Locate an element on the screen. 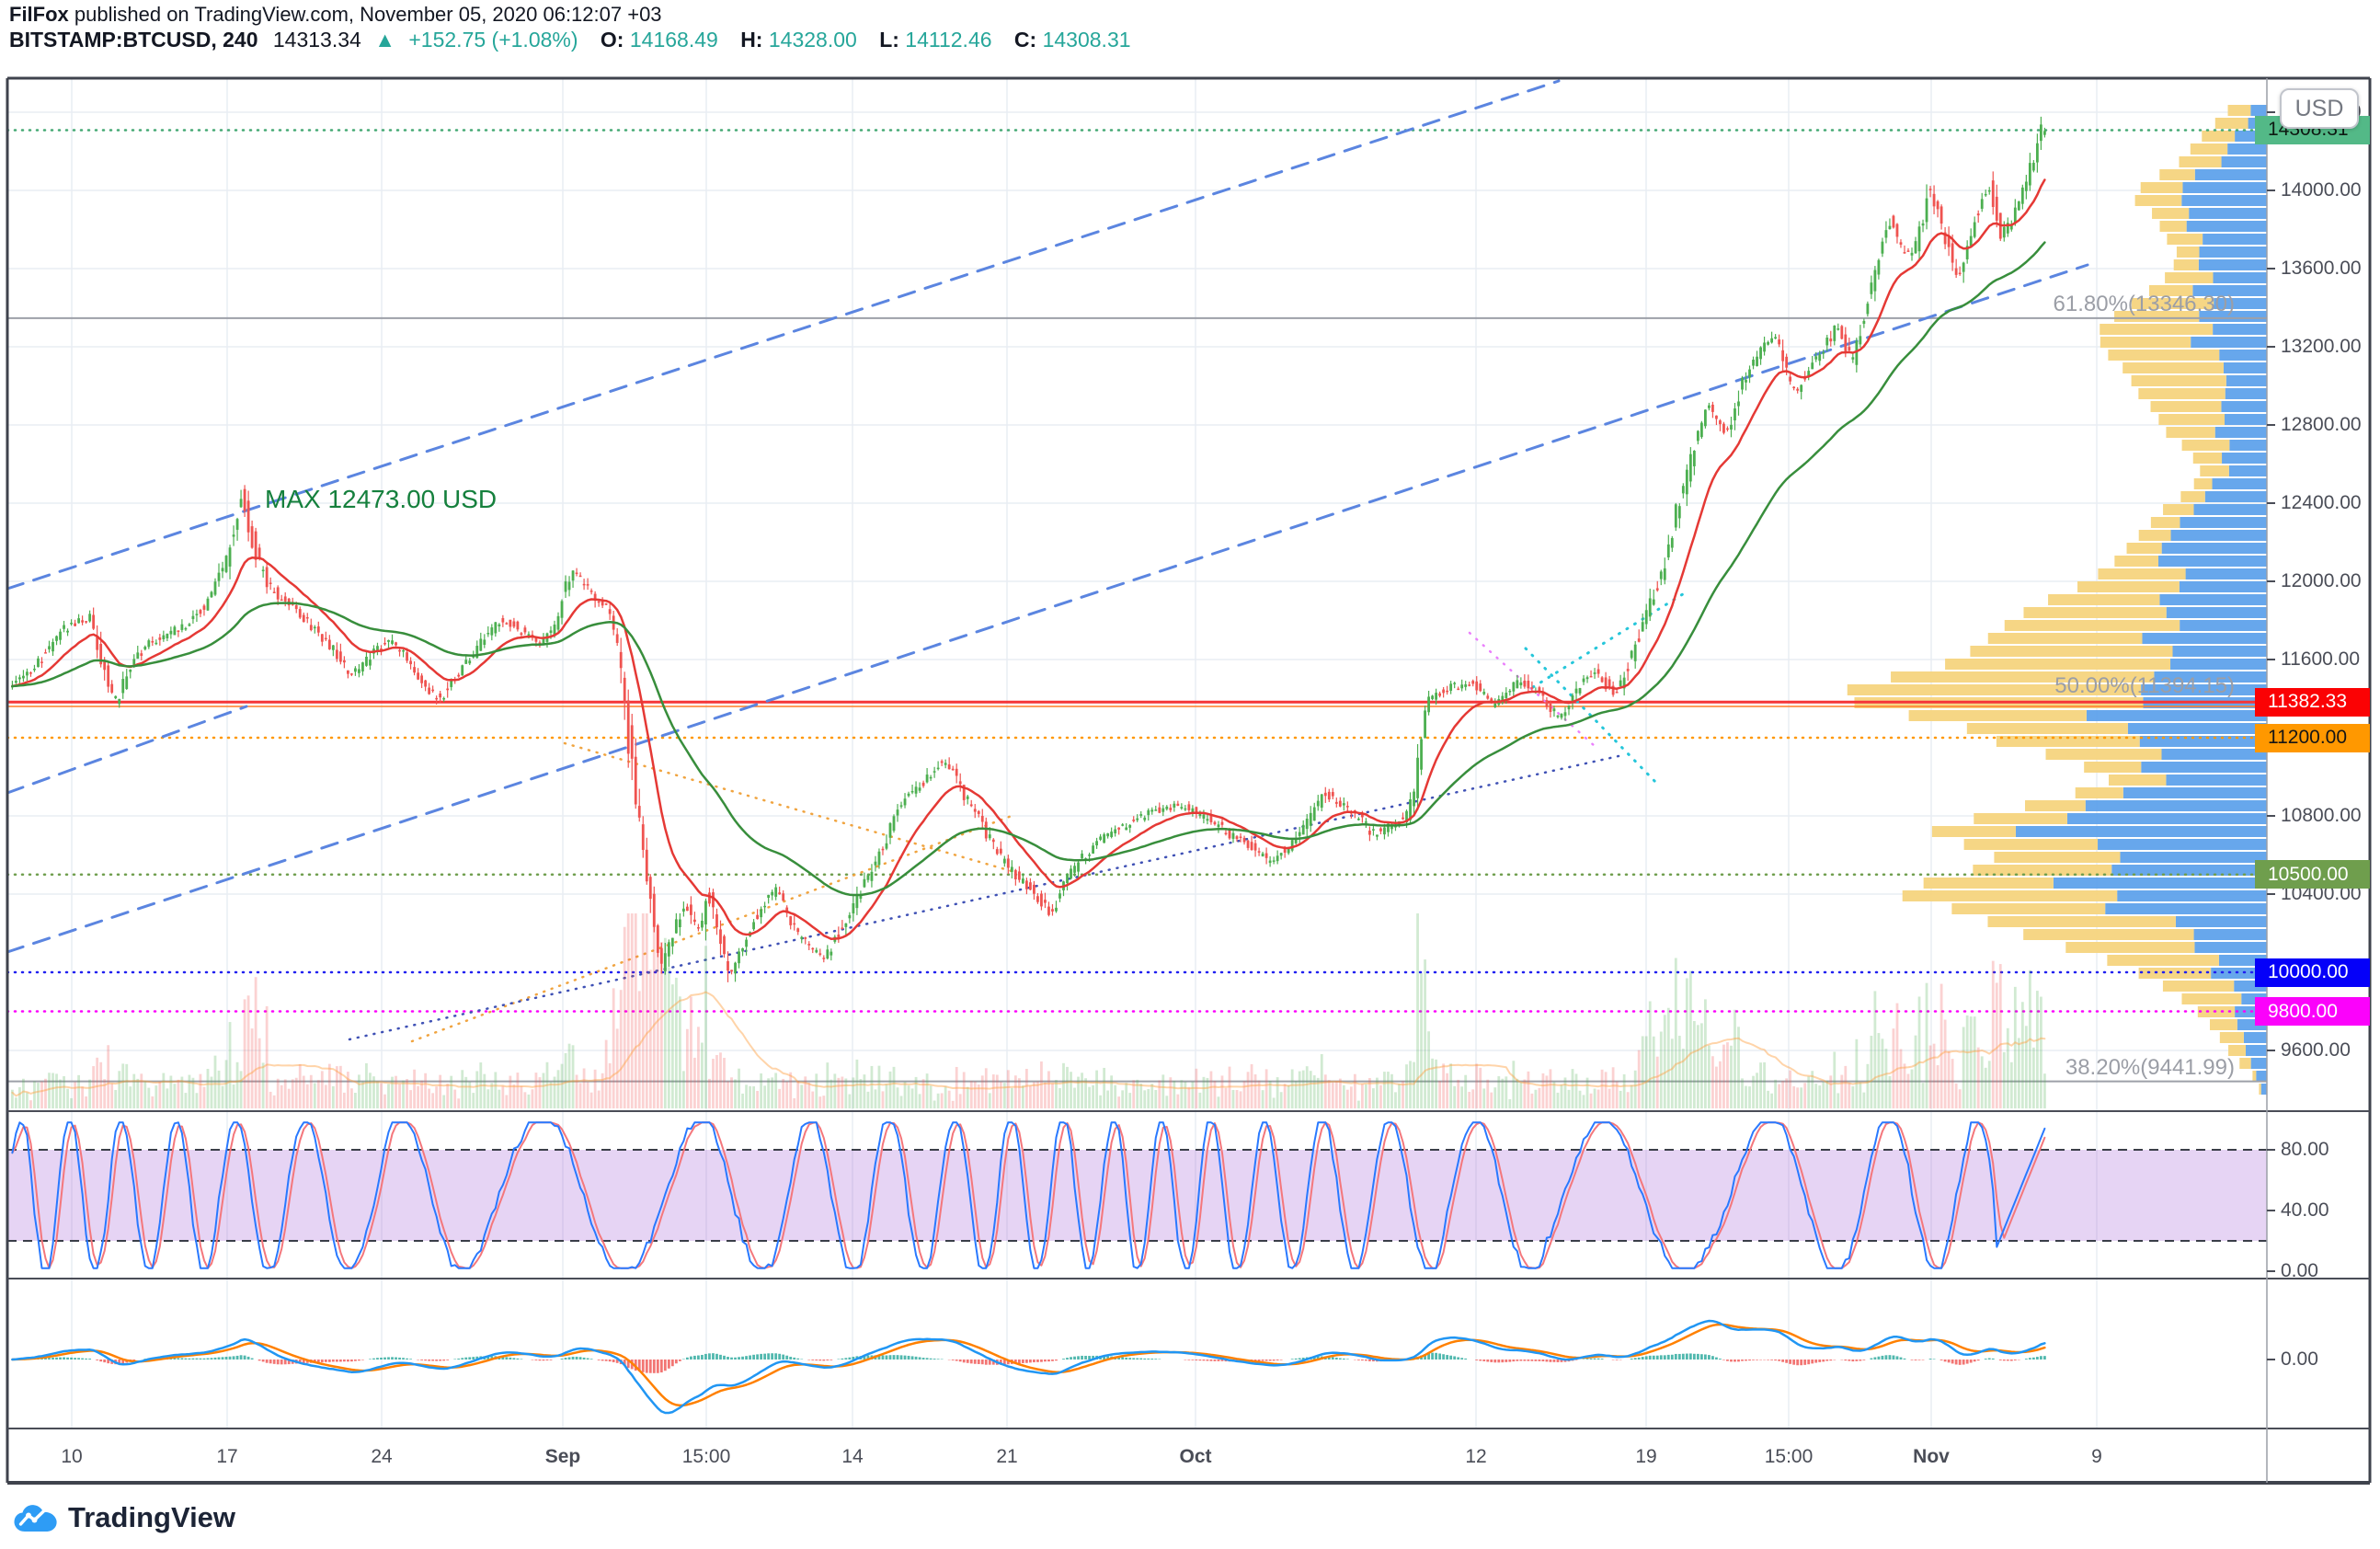 The image size is (2380, 1549). up-arrow-icon: ▲ is located at coordinates (384, 40).